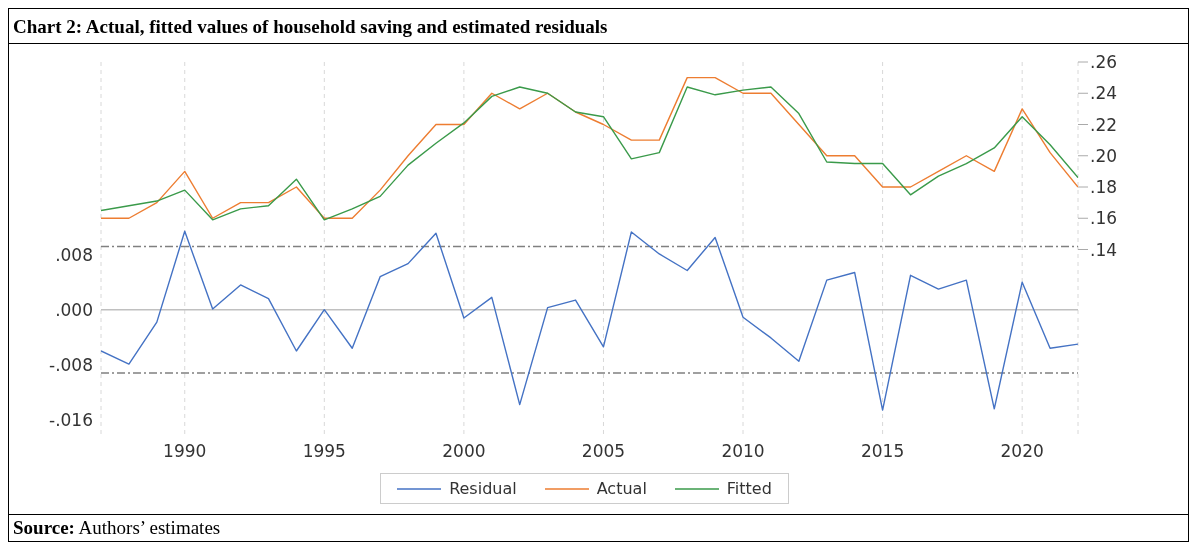 This screenshot has width=1197, height=545. Describe the element at coordinates (74, 254) in the screenshot. I see `y-tick-label: .008` at that location.